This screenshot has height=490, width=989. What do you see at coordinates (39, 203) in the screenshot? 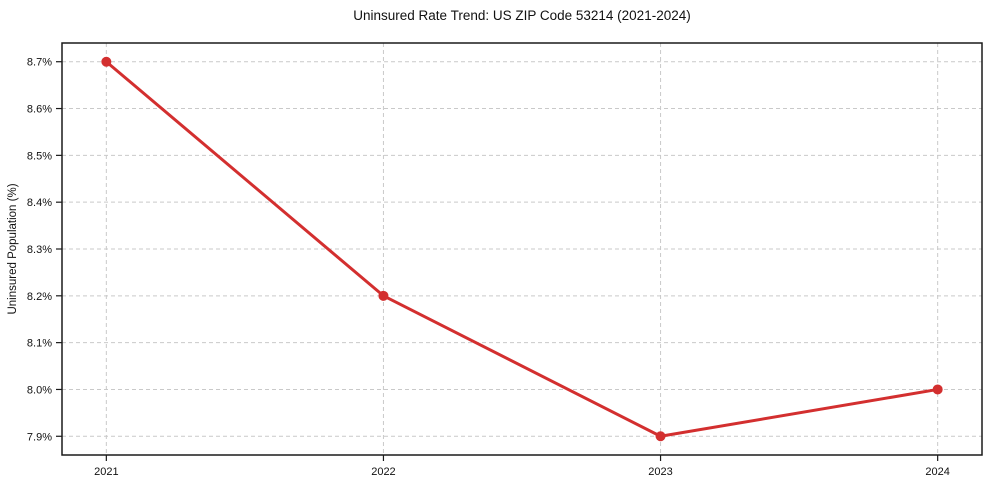
I see `svg-text: 8.4%` at bounding box center [39, 203].